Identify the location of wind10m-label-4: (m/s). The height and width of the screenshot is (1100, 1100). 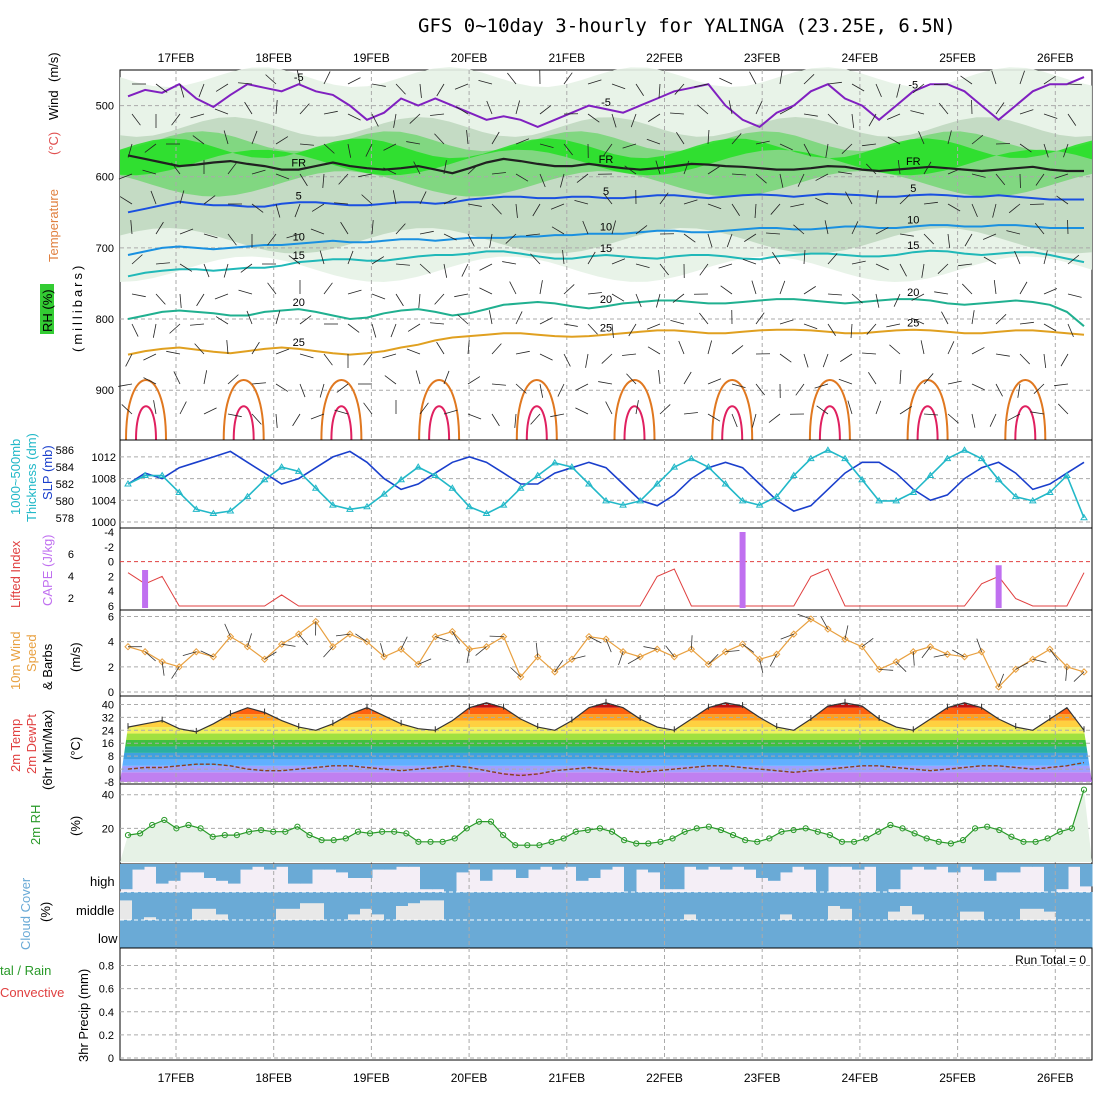
(75, 657).